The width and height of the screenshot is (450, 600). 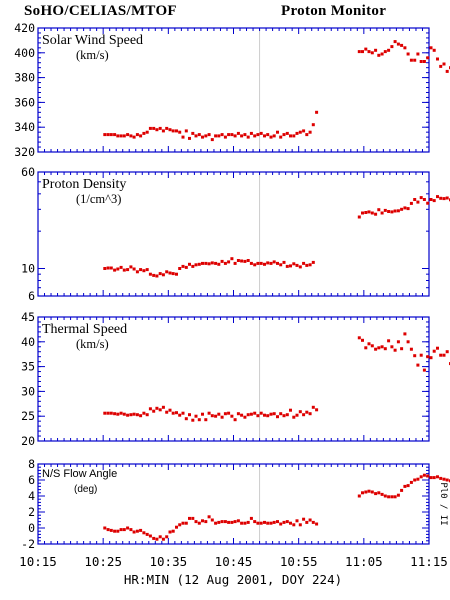 I want to click on x-tick-label: 11:15, so click(x=429, y=561).